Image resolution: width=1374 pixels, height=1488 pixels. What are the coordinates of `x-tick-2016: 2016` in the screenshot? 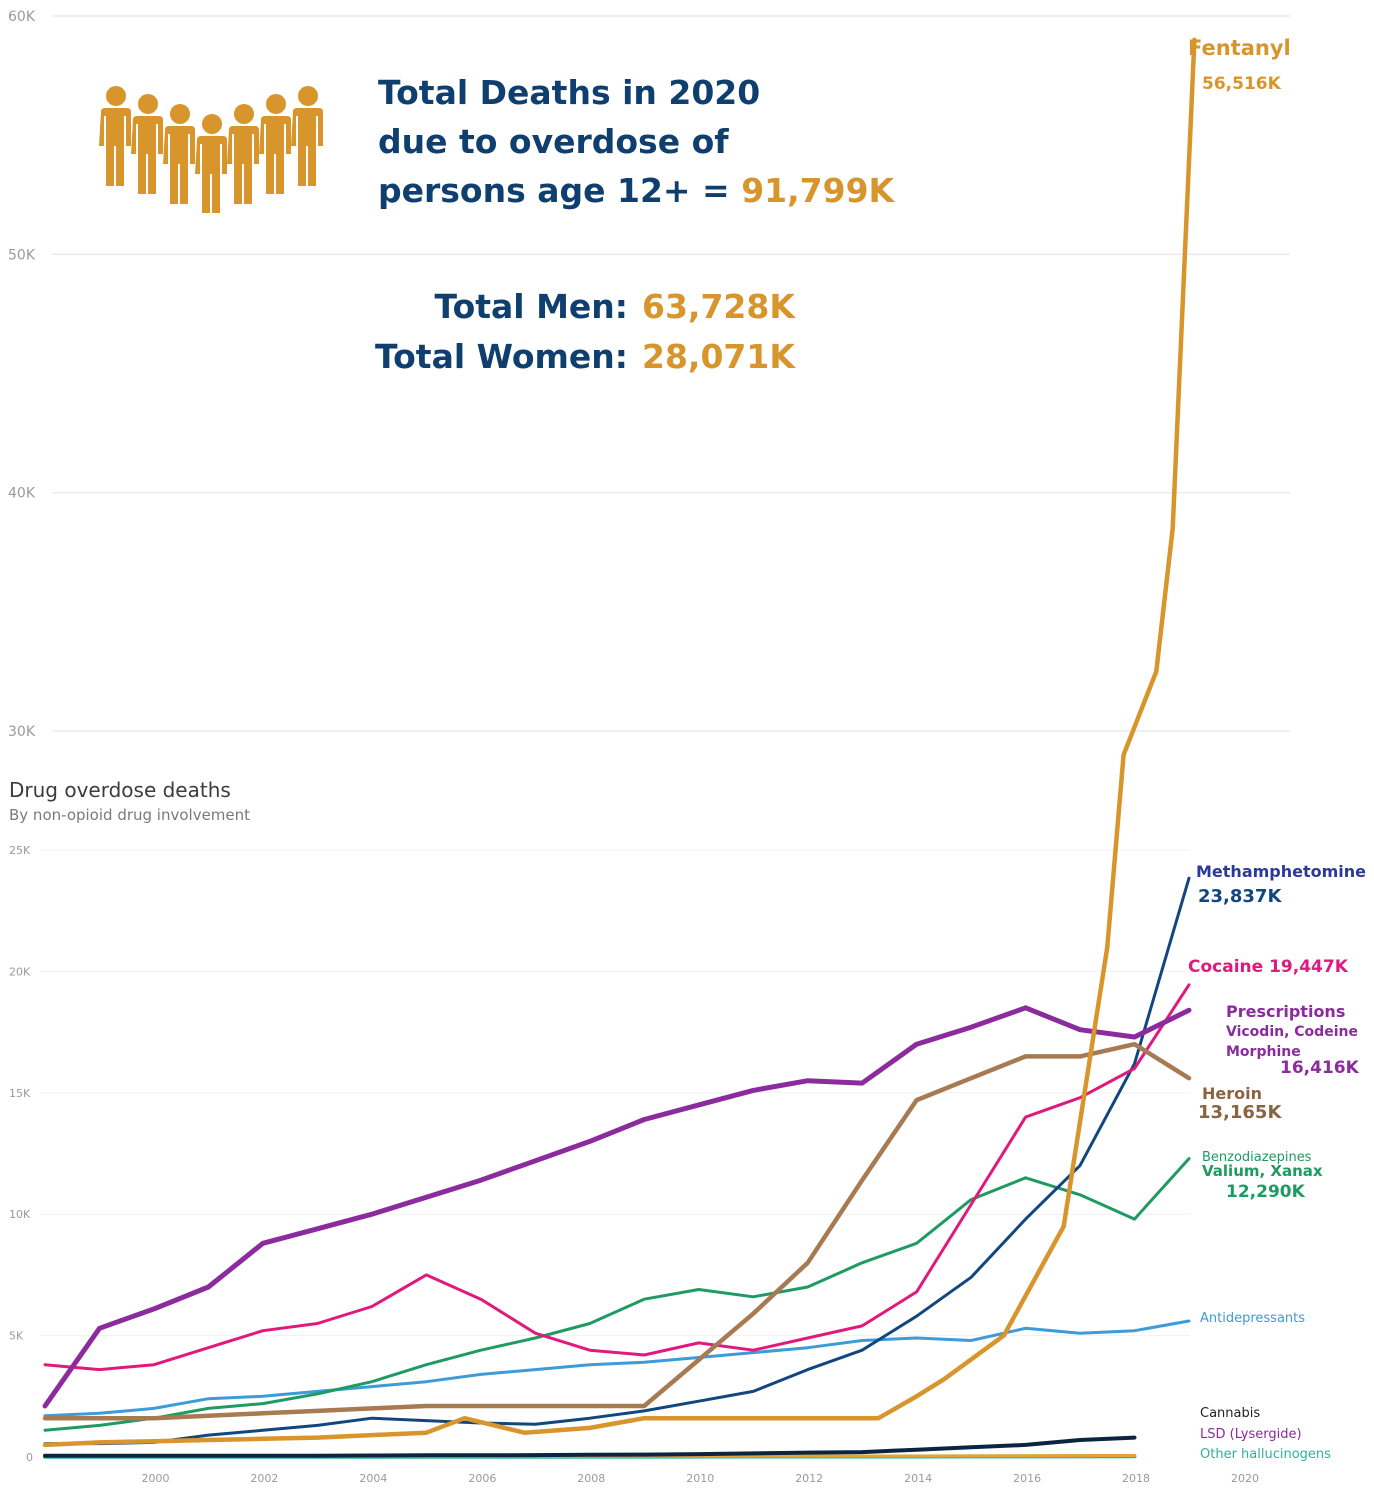 It's located at (1027, 1478).